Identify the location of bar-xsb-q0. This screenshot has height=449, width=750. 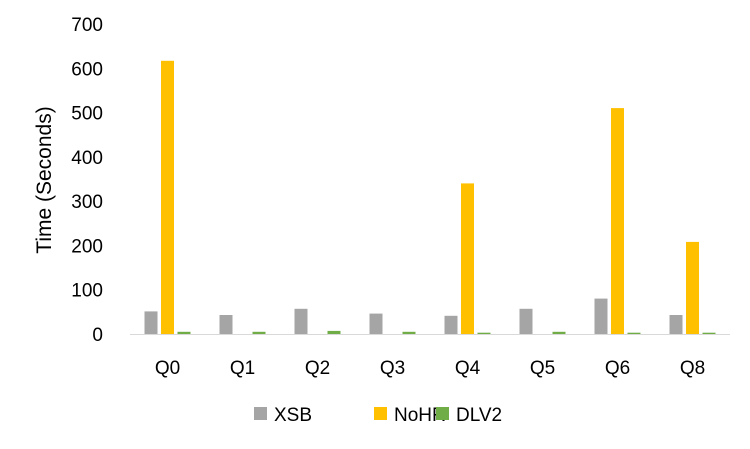
(151, 322).